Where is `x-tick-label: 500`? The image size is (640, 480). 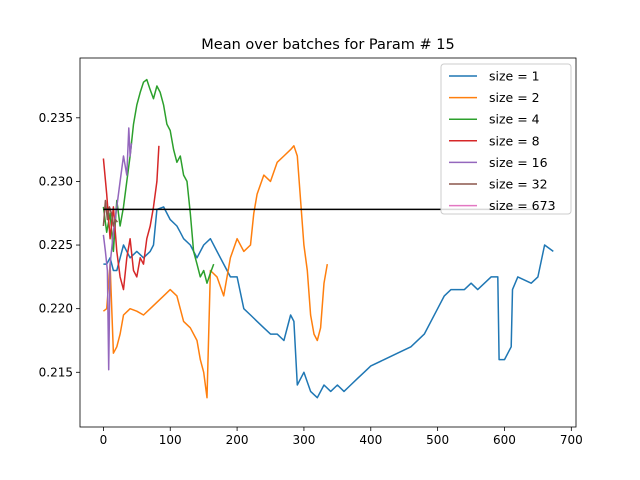
x-tick-label: 500 is located at coordinates (437, 440).